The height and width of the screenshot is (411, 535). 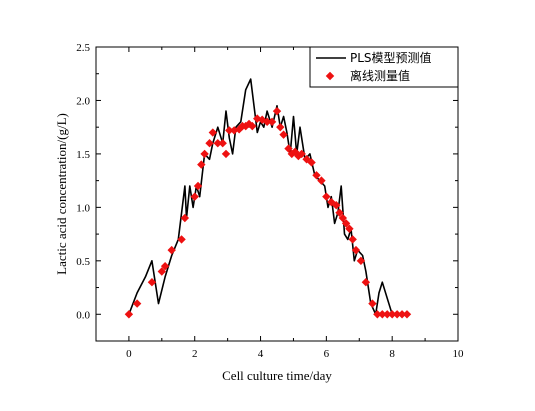 What do you see at coordinates (330, 76) in the screenshot?
I see `legend-marker-swatch` at bounding box center [330, 76].